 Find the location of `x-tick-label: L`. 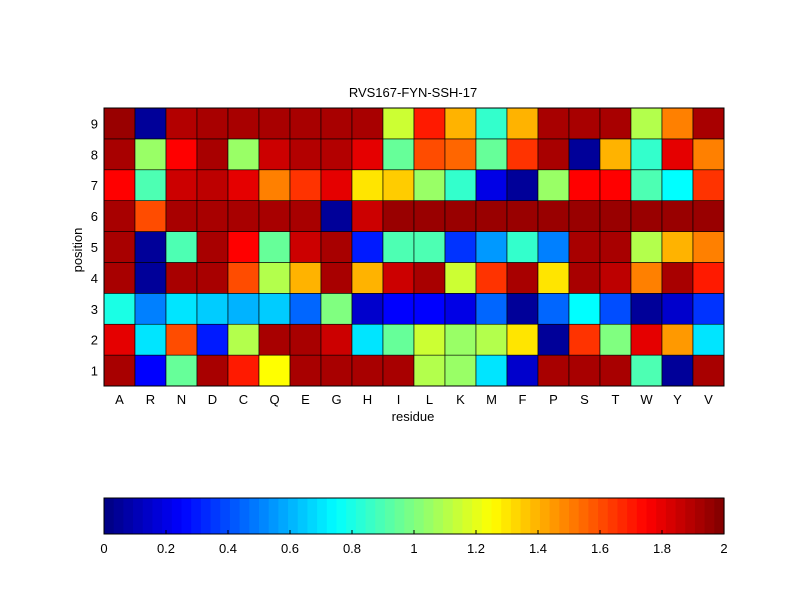

x-tick-label: L is located at coordinates (429, 399).